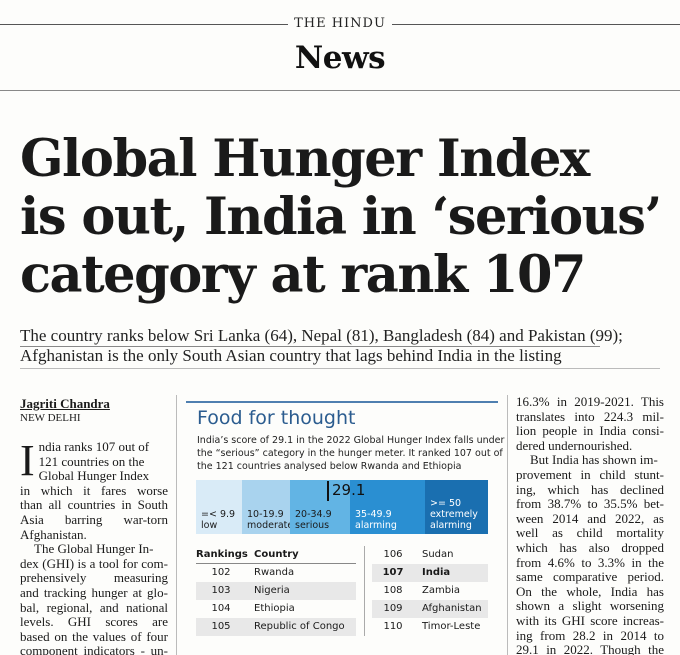  What do you see at coordinates (590, 577) in the screenshot?
I see `body-line: same comparative period.` at bounding box center [590, 577].